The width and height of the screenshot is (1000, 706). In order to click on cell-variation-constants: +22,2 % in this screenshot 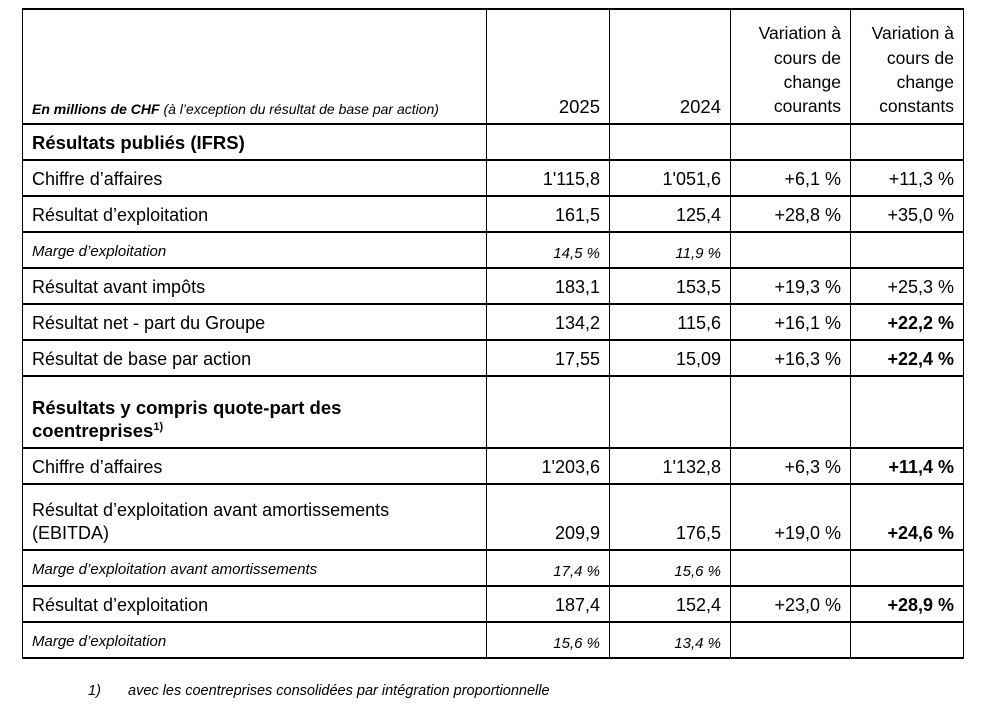, I will do `click(907, 322)`.